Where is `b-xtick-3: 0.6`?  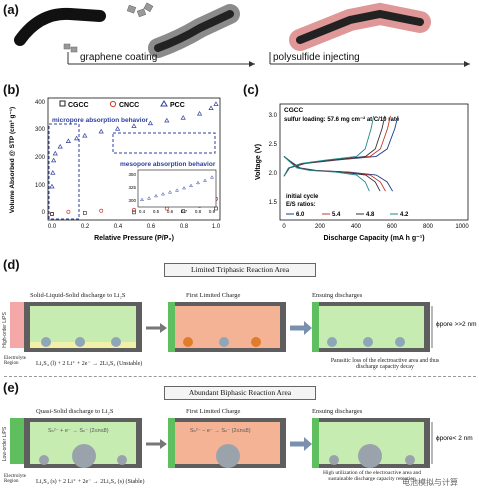
b-xtick-3: 0.6 is located at coordinates (151, 227).